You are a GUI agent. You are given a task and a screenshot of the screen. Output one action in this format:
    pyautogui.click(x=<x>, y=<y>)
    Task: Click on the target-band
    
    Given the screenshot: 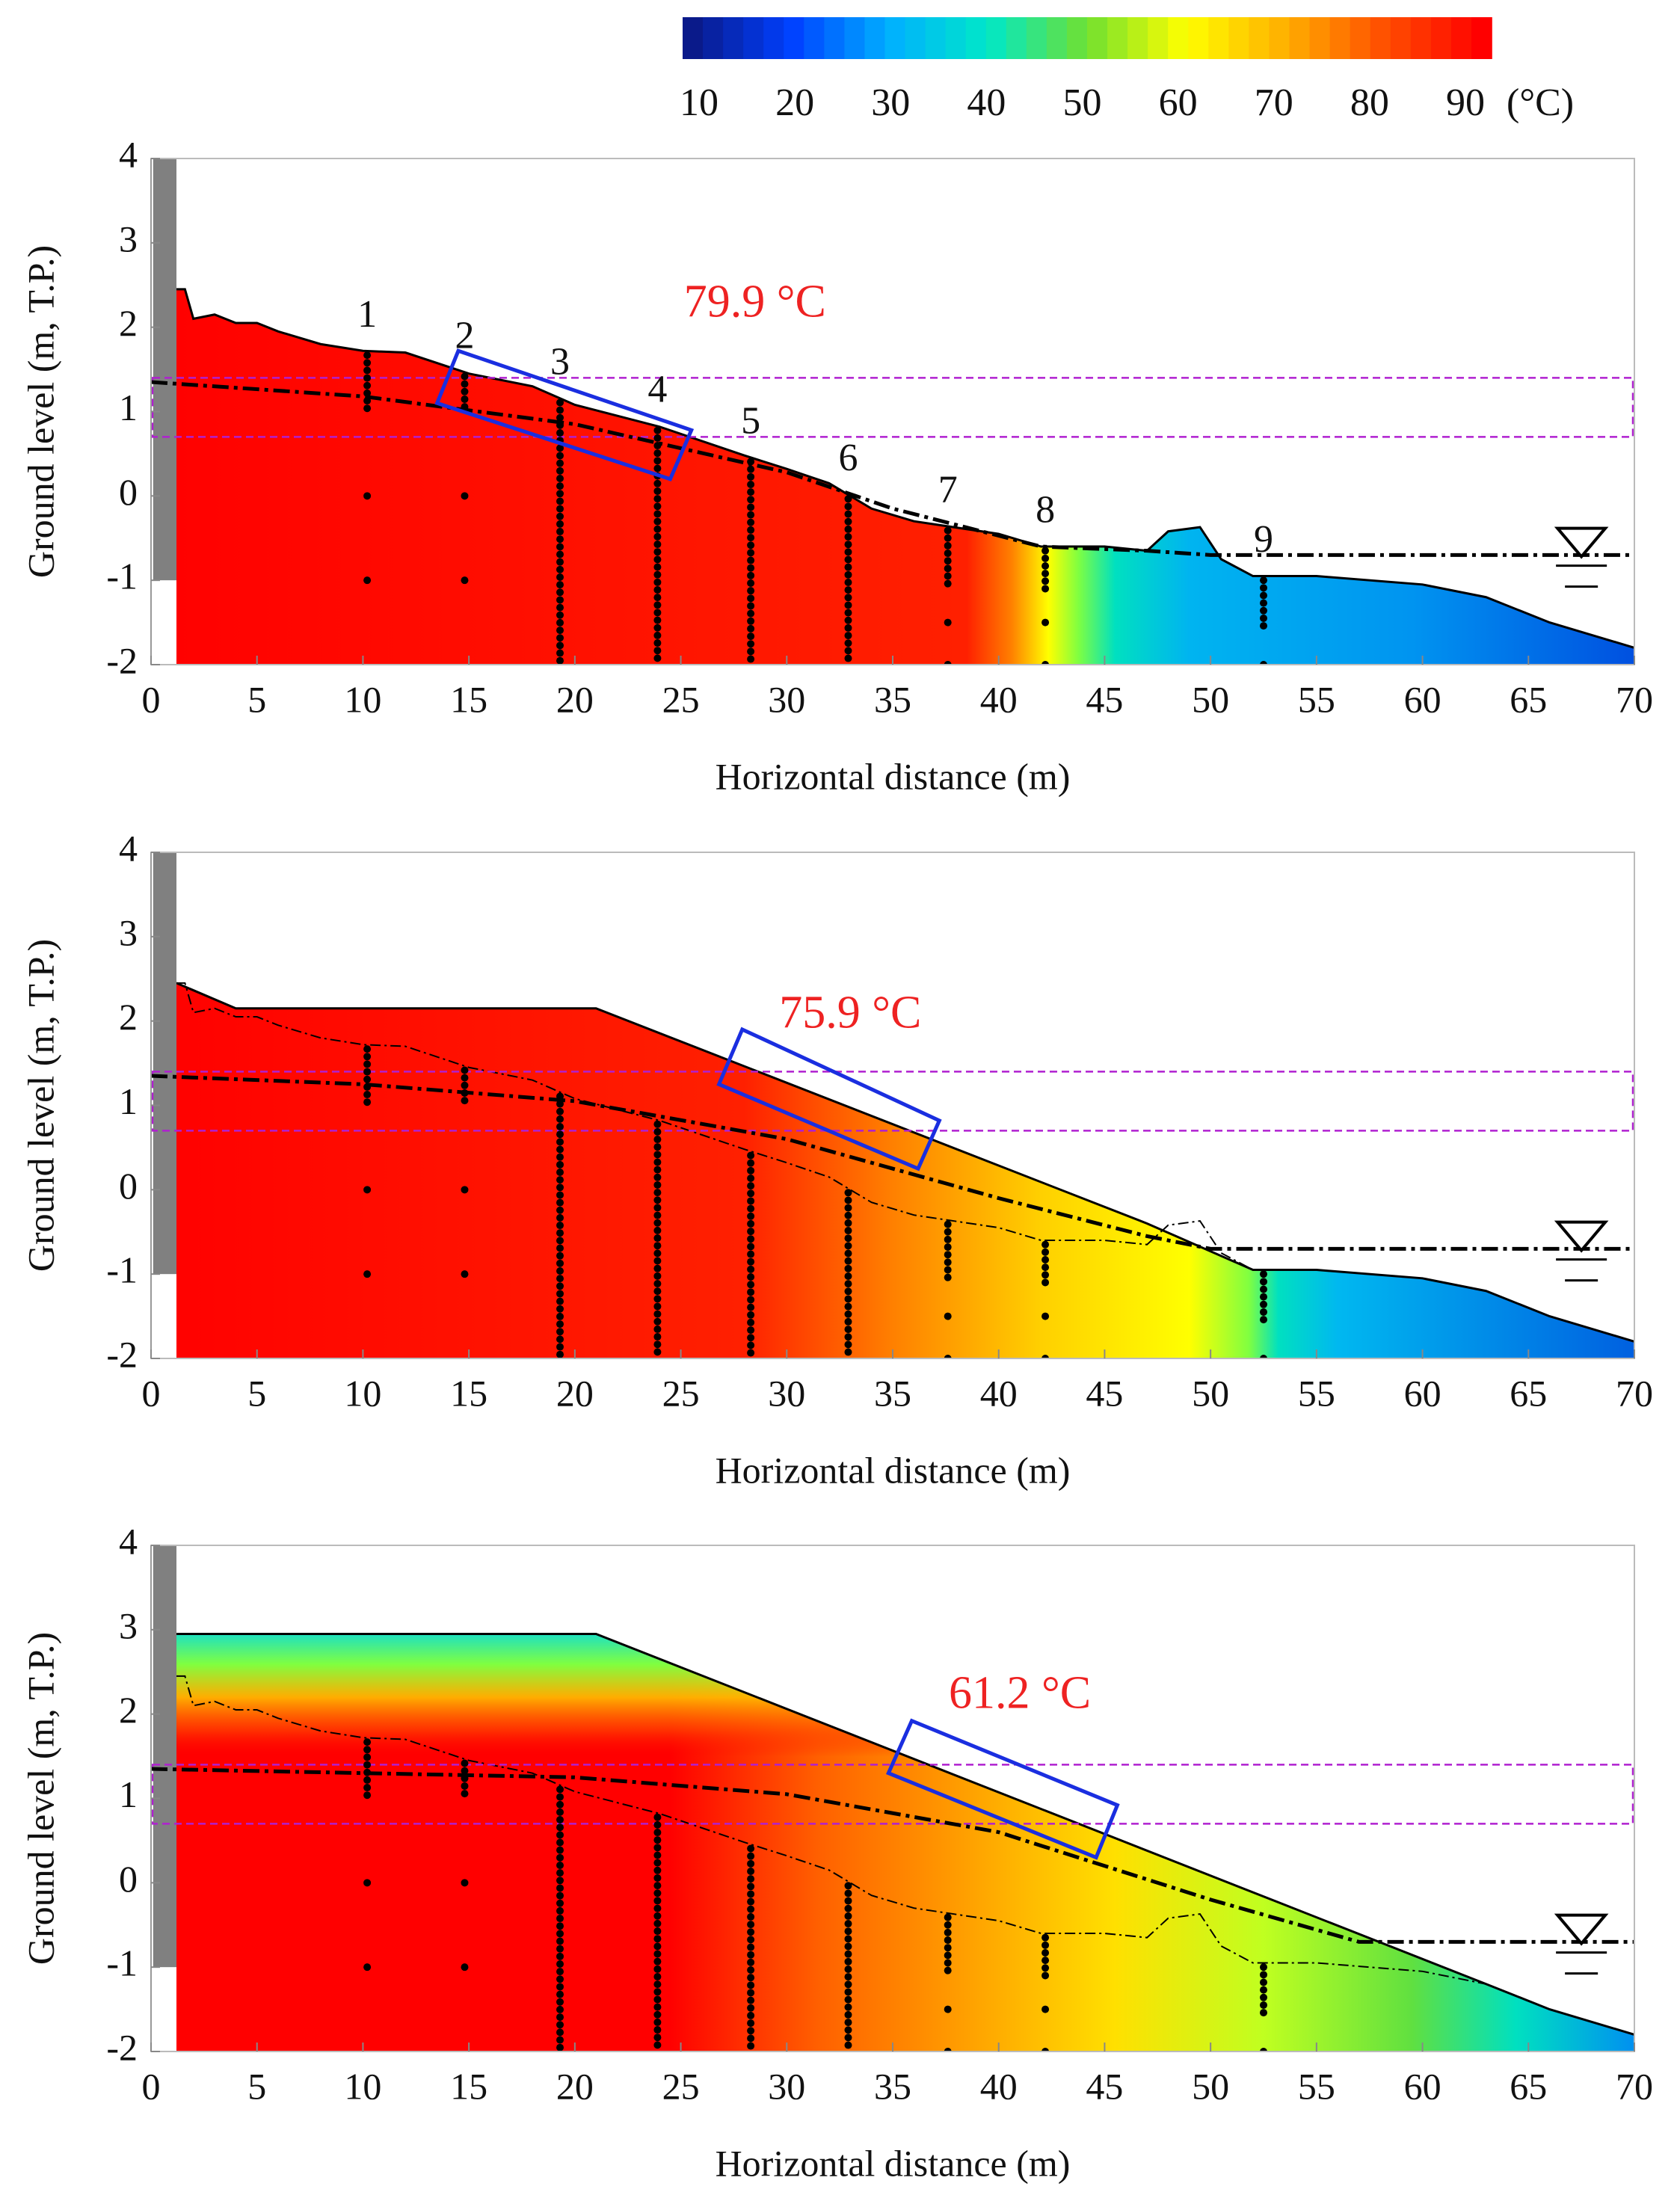 What is the action you would take?
    pyautogui.click(x=892, y=1101)
    